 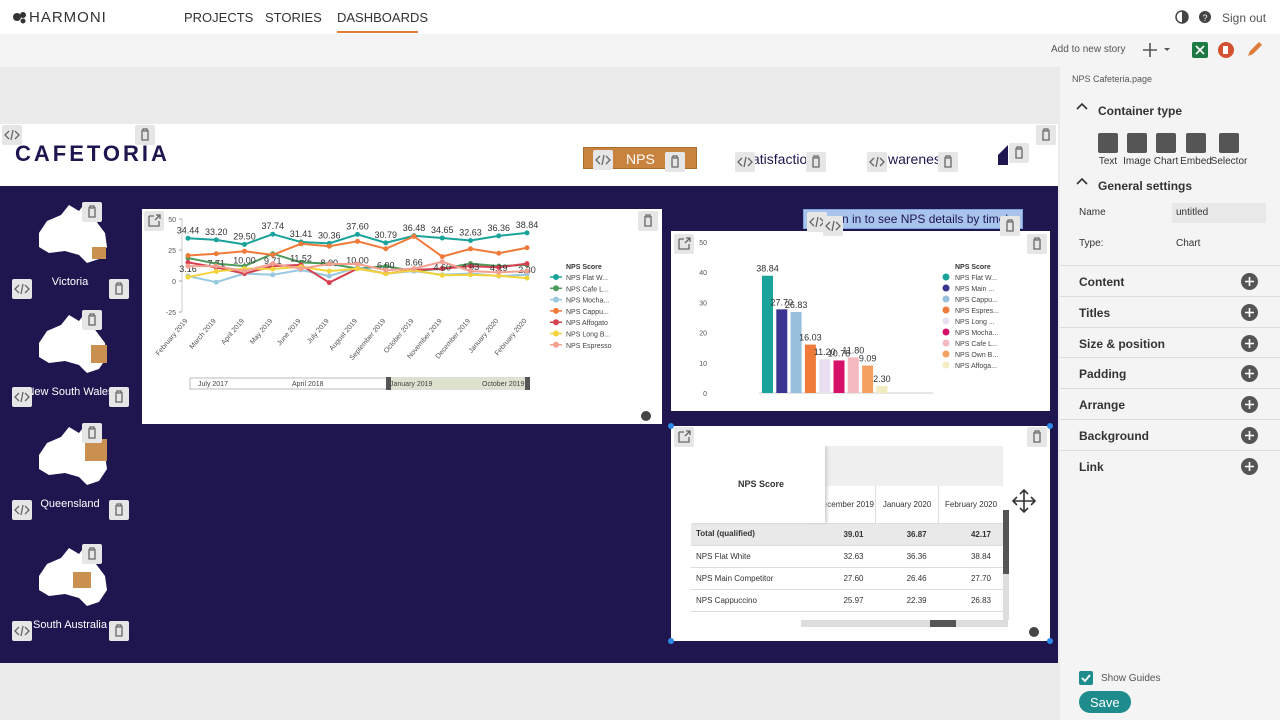 What do you see at coordinates (219, 17) in the screenshot?
I see `tab: PROJECTS` at bounding box center [219, 17].